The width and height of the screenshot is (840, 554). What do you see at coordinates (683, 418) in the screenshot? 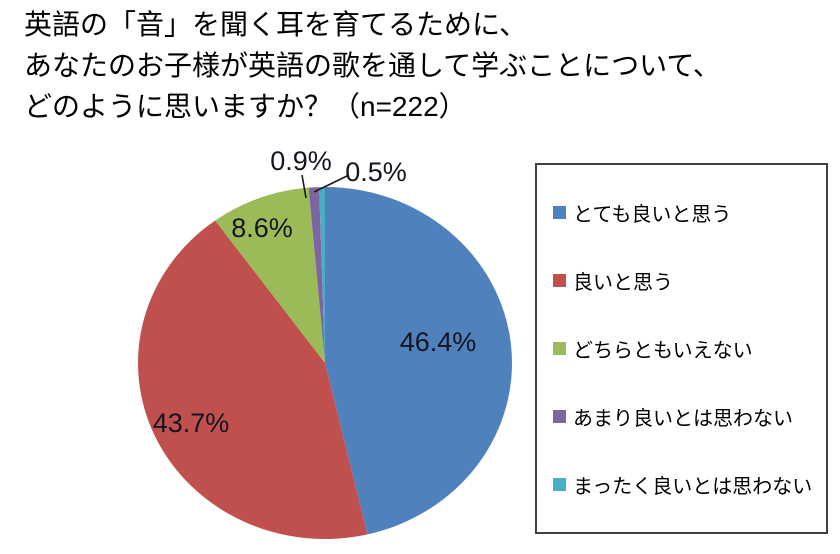
I see `legend-label: あまり良いとは思わない` at bounding box center [683, 418].